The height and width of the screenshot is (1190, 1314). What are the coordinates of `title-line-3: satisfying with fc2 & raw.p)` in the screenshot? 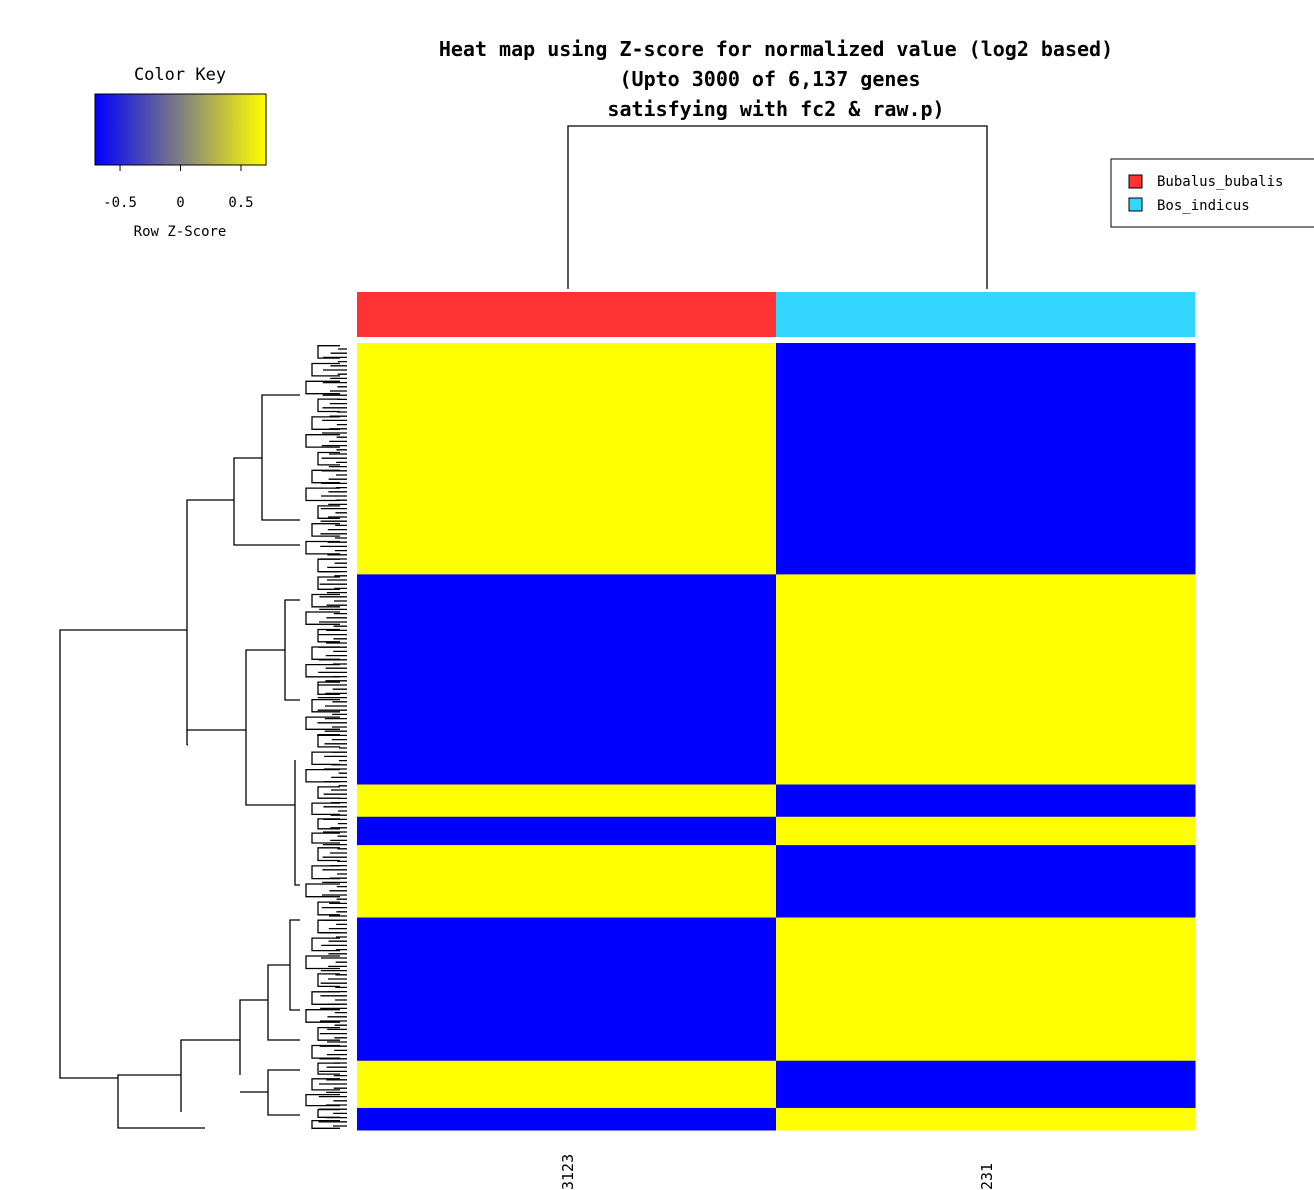 It's located at (775, 109).